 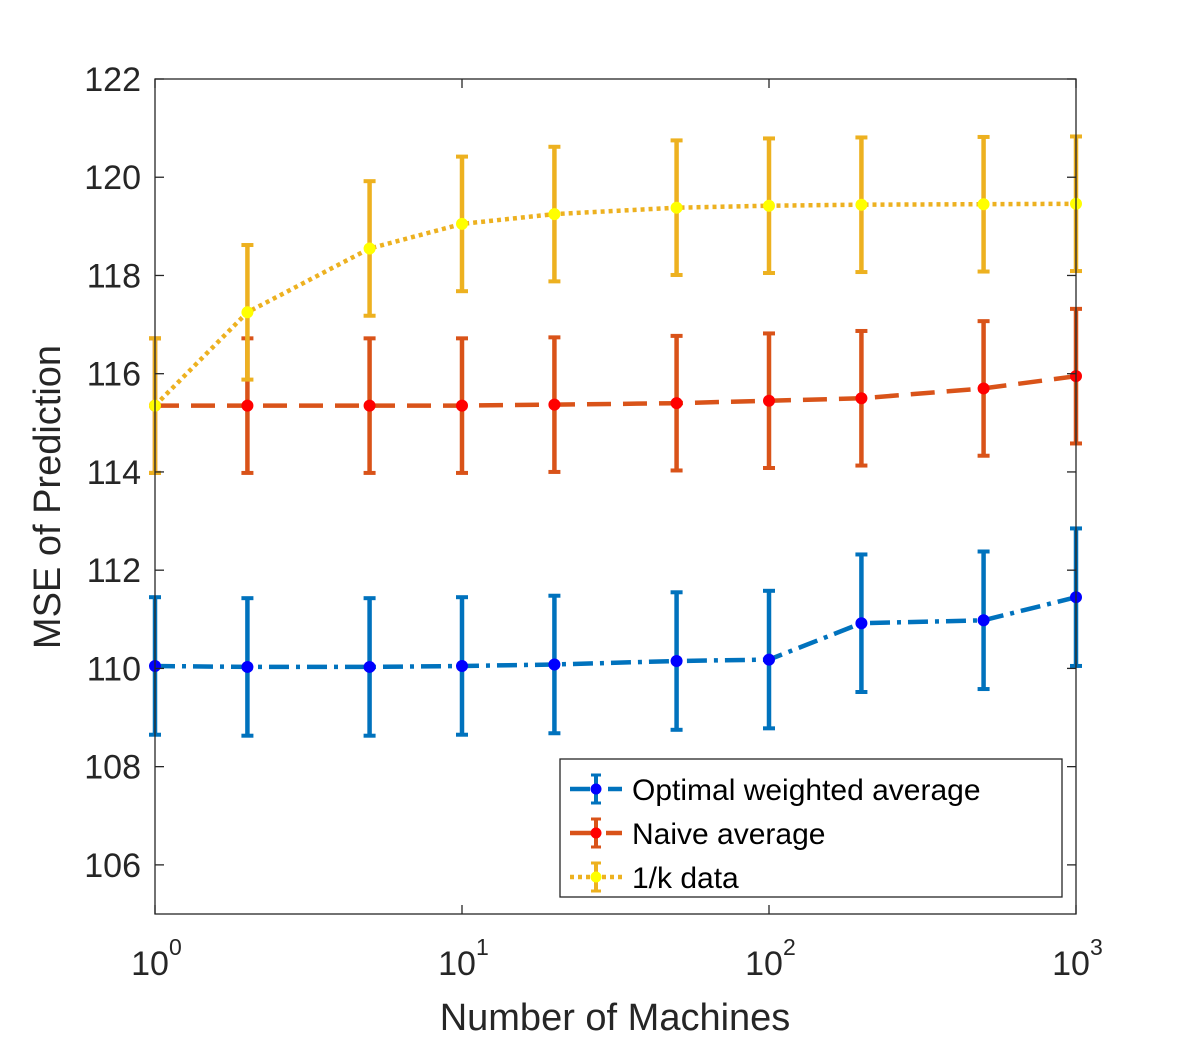 What do you see at coordinates (789, 947) in the screenshot?
I see `x-tick-exponent: 2` at bounding box center [789, 947].